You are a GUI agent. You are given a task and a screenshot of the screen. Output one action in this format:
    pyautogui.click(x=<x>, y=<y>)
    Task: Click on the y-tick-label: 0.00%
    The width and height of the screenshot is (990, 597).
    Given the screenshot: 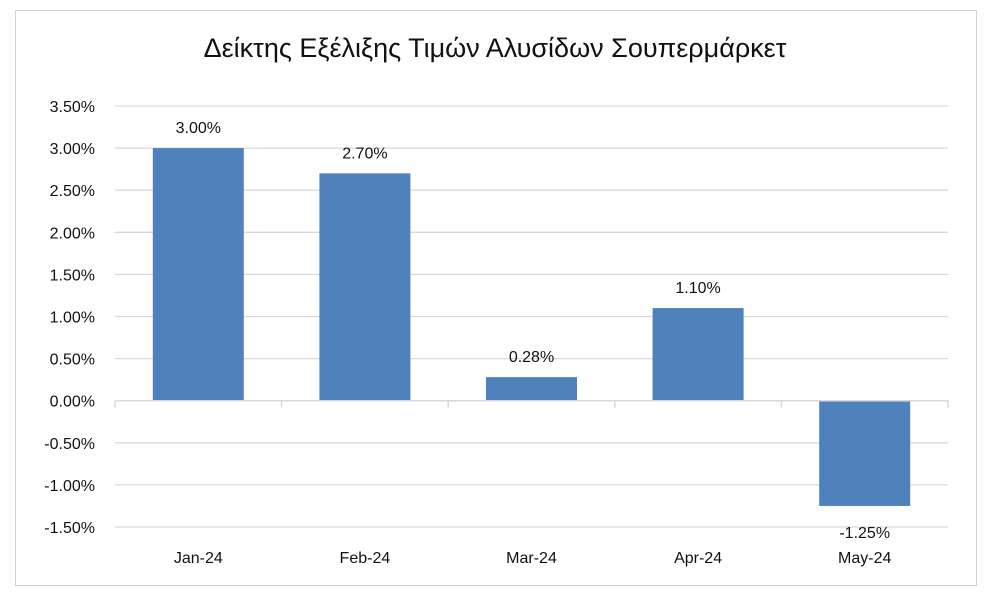 What is the action you would take?
    pyautogui.click(x=72, y=402)
    